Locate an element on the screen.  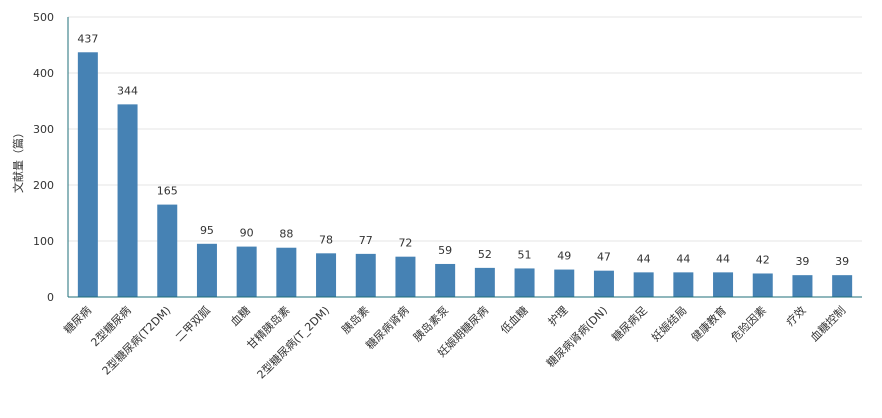
data-label: 77 is located at coordinates (366, 240).